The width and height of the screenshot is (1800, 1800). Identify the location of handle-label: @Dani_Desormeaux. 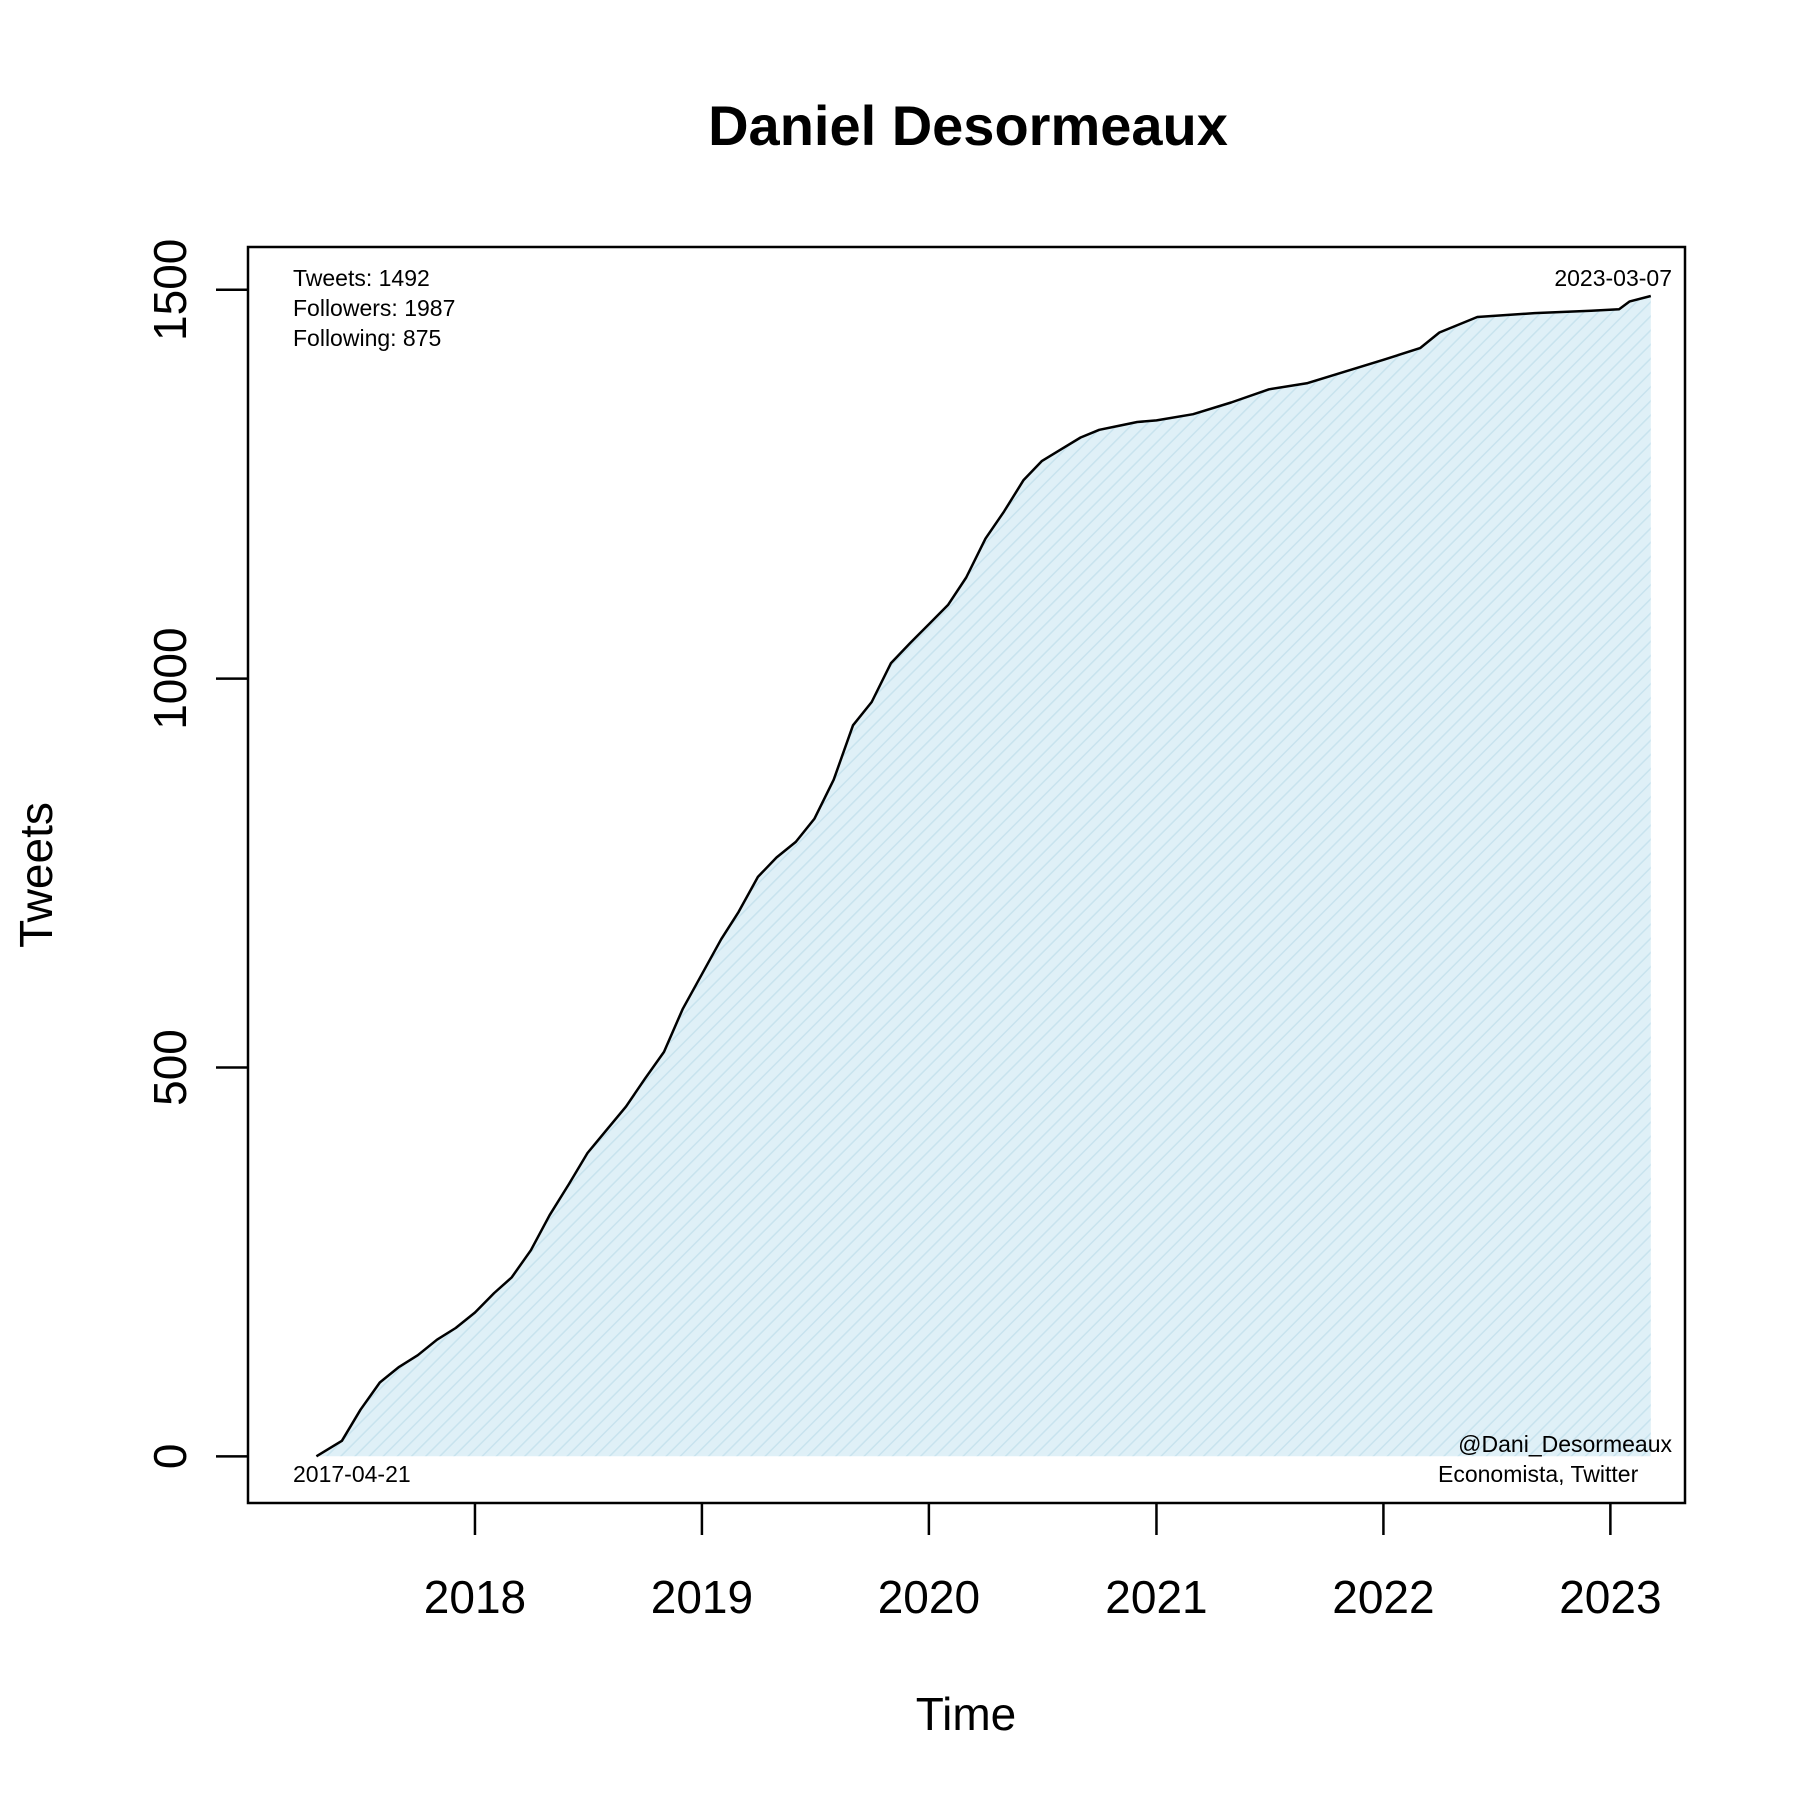
(1565, 1444).